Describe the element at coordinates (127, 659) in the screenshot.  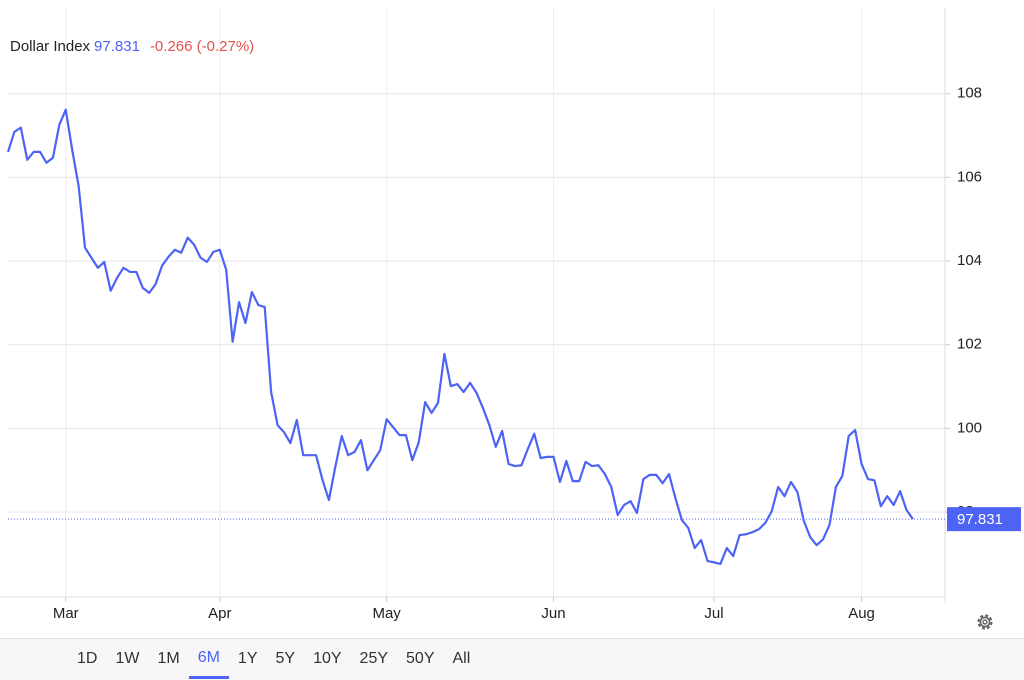
I see `range-button: 1W` at that location.